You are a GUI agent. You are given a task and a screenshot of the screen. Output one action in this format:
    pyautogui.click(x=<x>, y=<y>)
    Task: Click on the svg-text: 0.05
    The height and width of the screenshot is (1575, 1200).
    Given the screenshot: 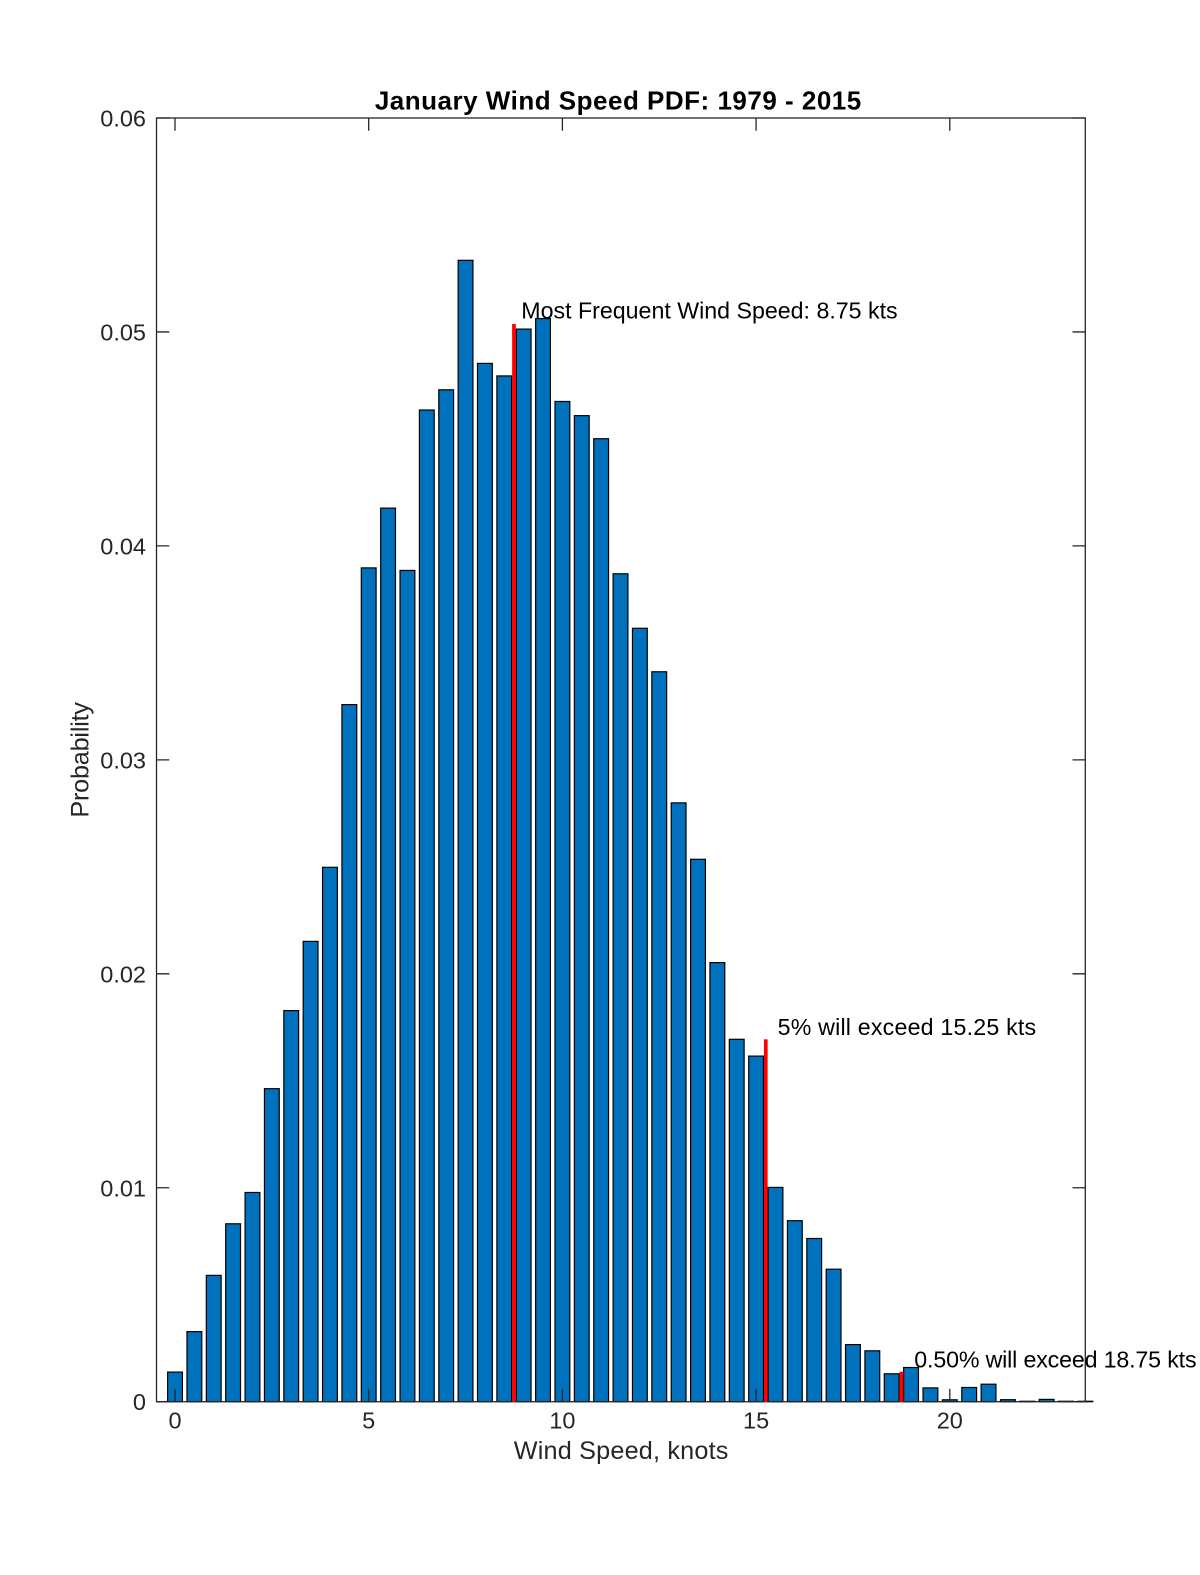 What is the action you would take?
    pyautogui.click(x=123, y=332)
    